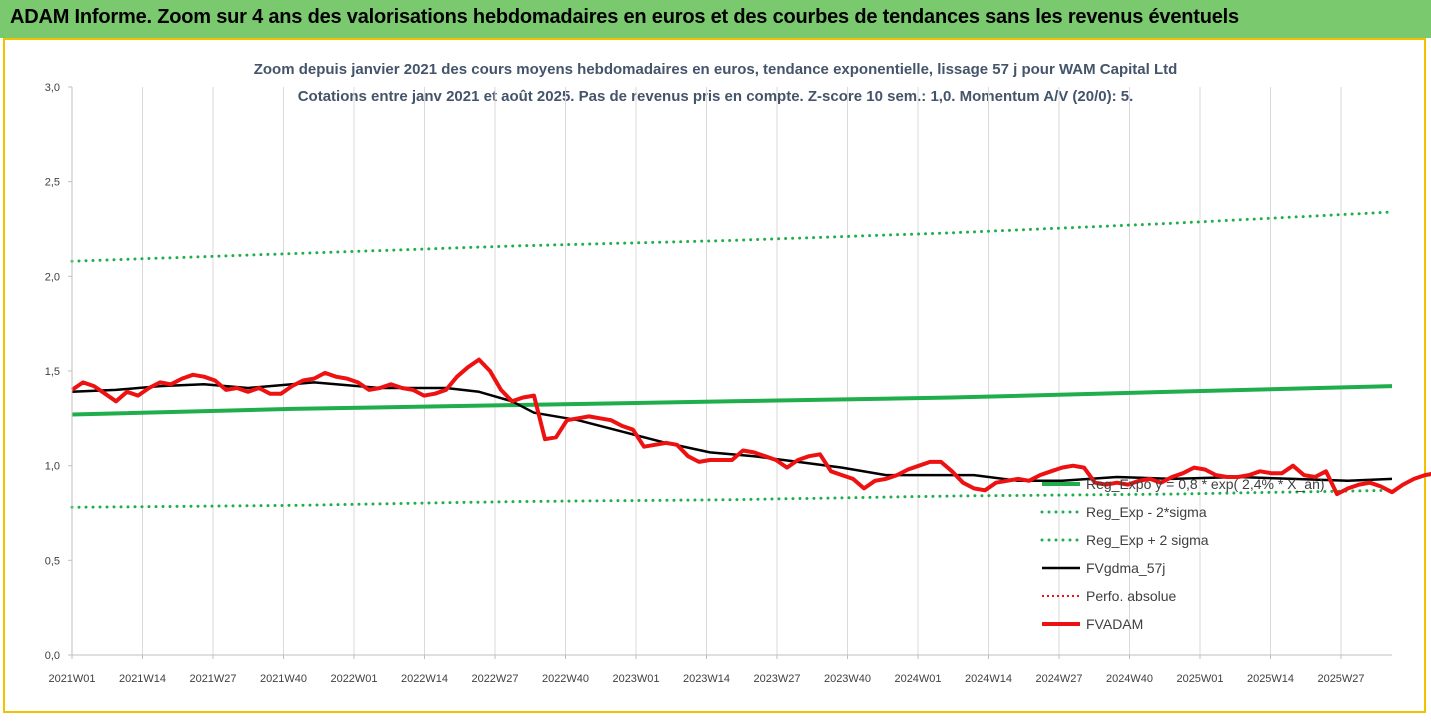 Image resolution: width=1431 pixels, height=721 pixels. Describe the element at coordinates (776, 679) in the screenshot. I see `x-tick-label: 2023W27` at that location.